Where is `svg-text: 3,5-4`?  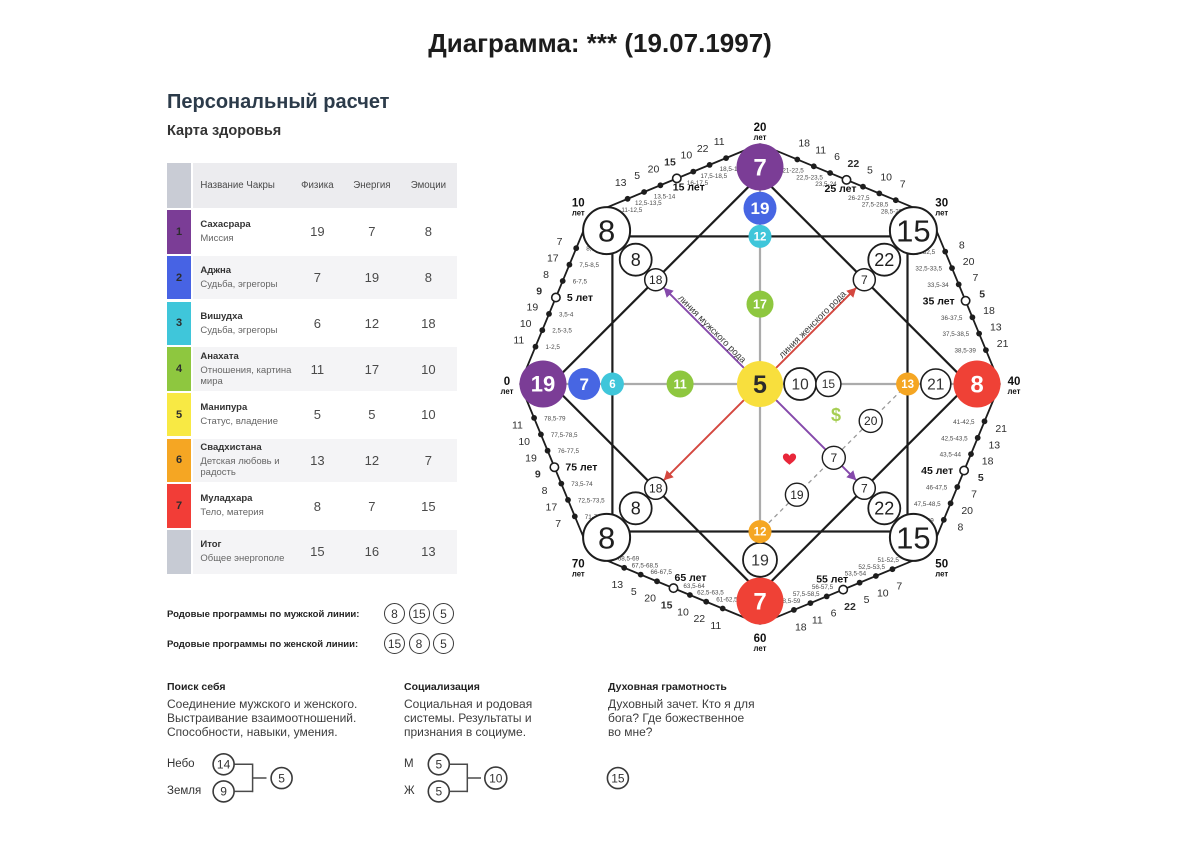
svg-text: 3,5-4 is located at coordinates (566, 314).